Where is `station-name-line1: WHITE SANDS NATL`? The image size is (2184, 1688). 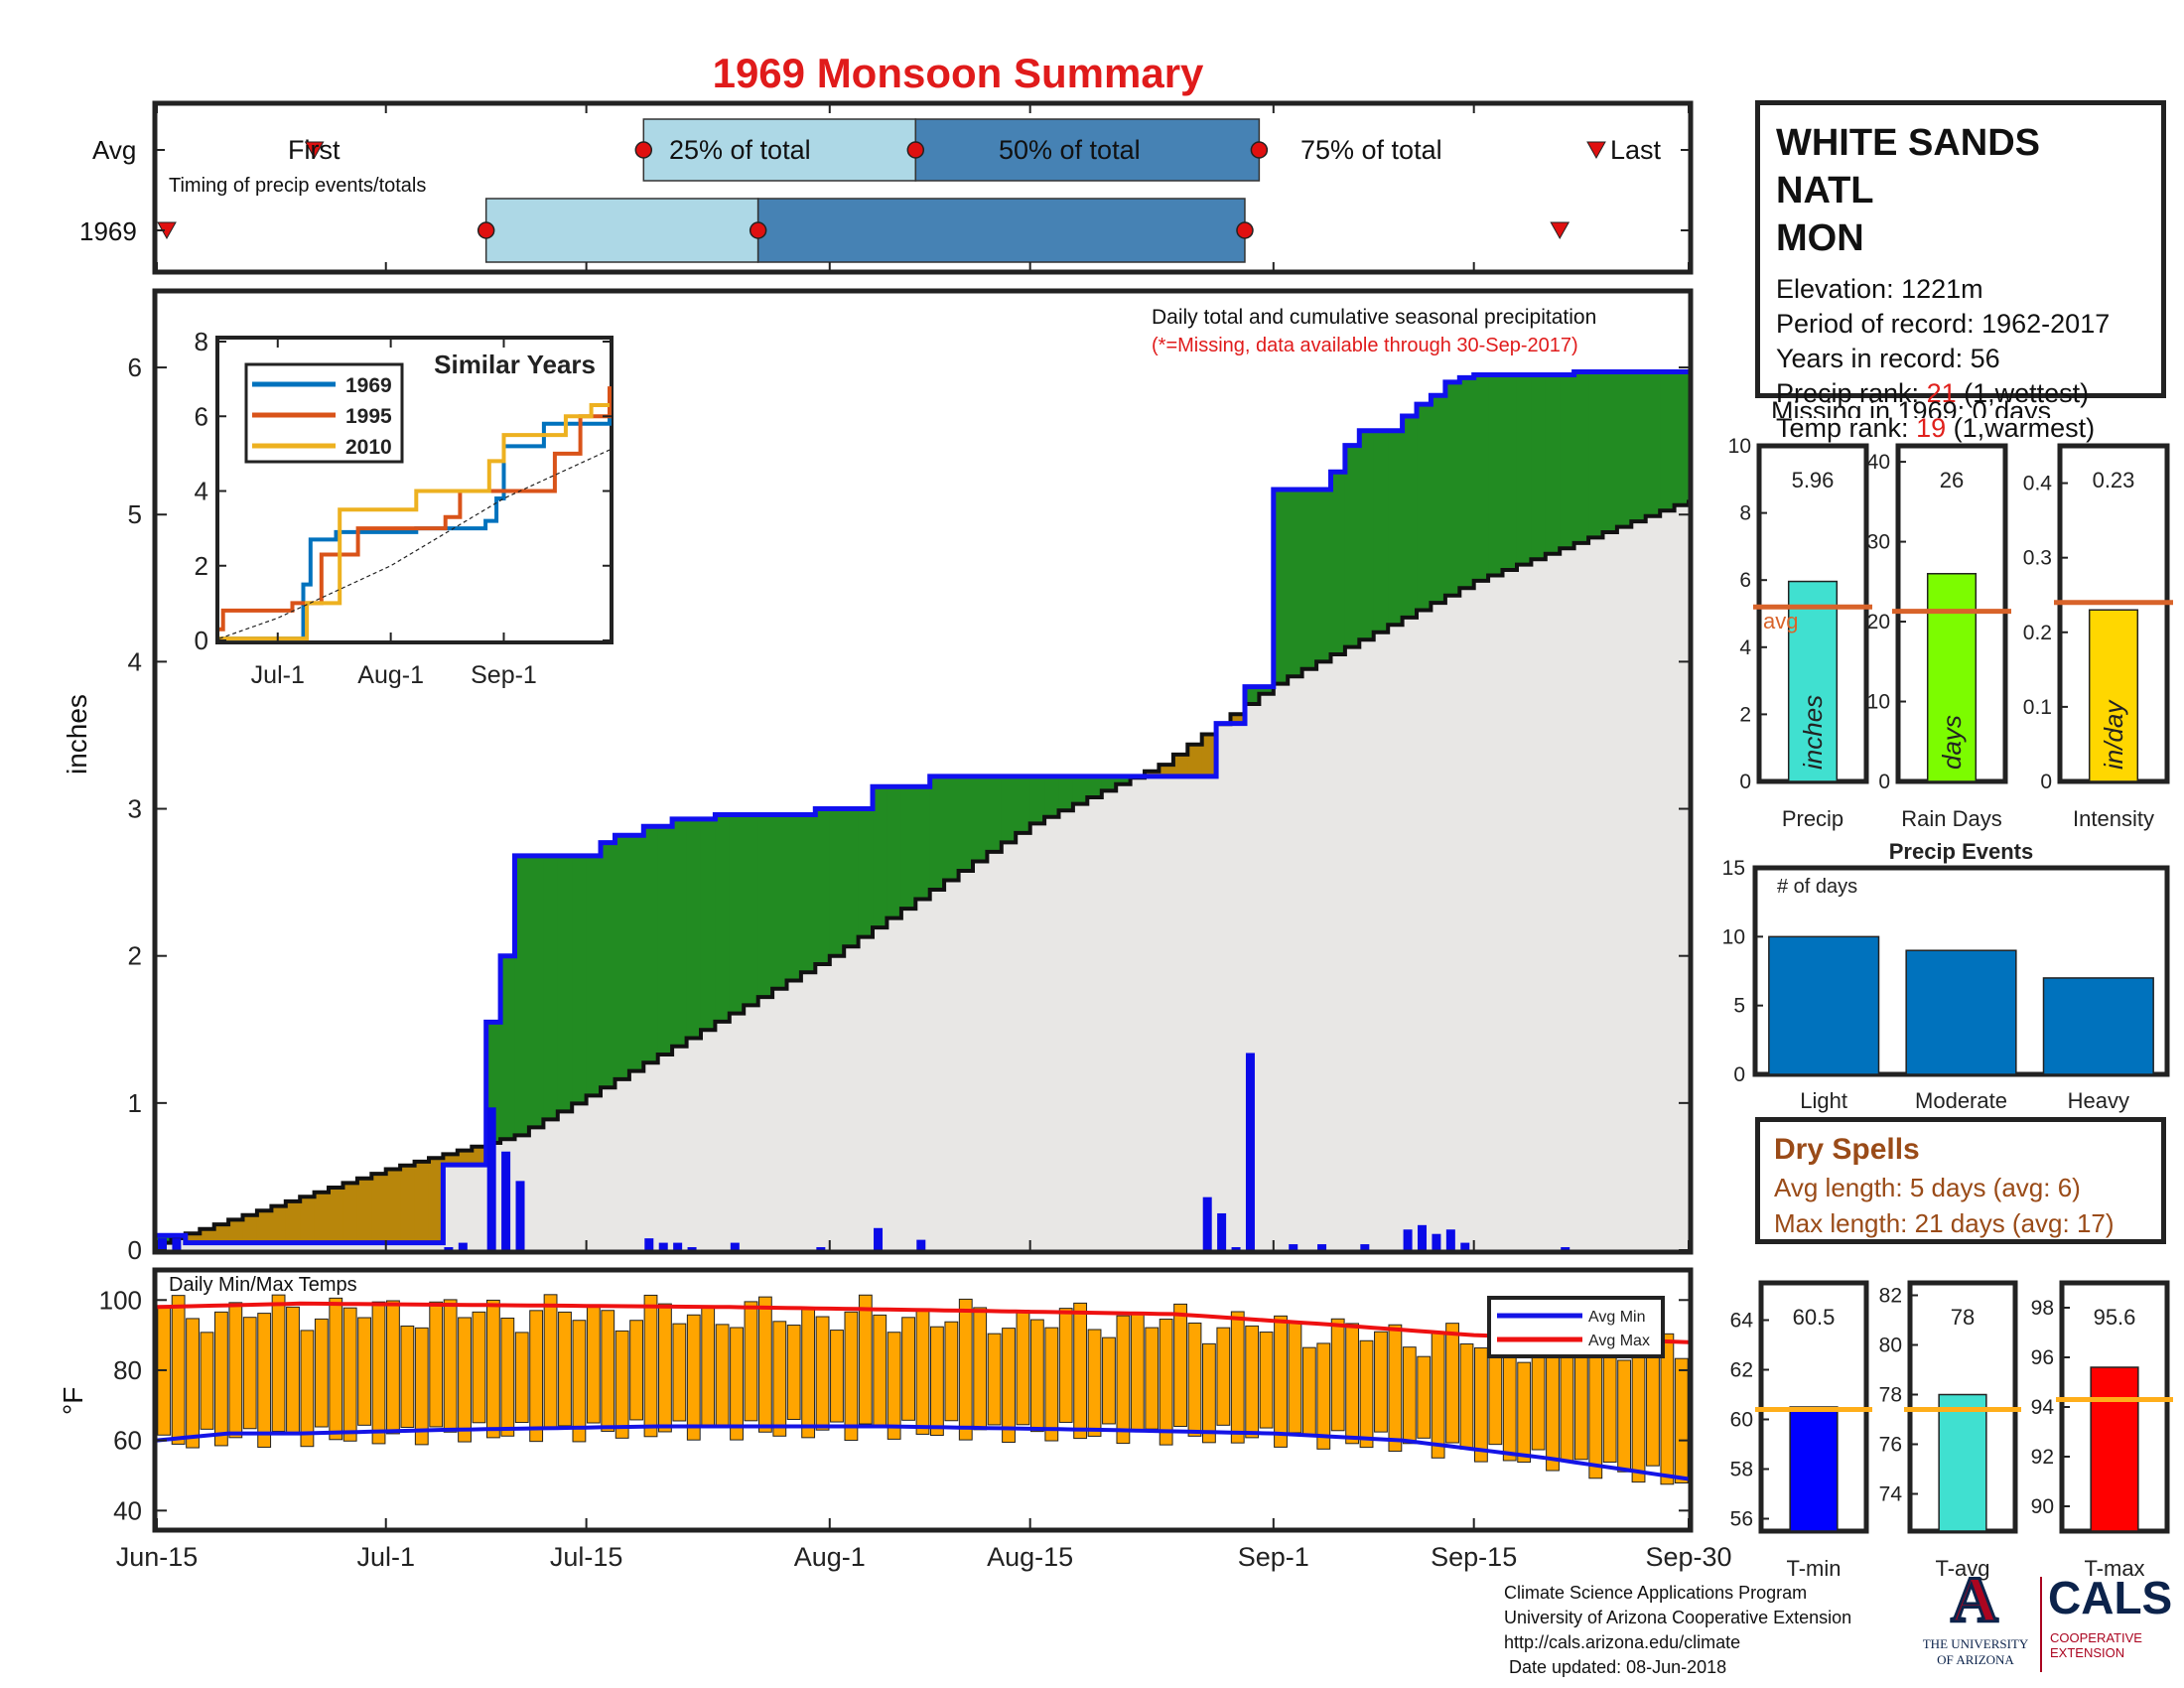
station-name-line1: WHITE SANDS NATL is located at coordinates (1908, 166).